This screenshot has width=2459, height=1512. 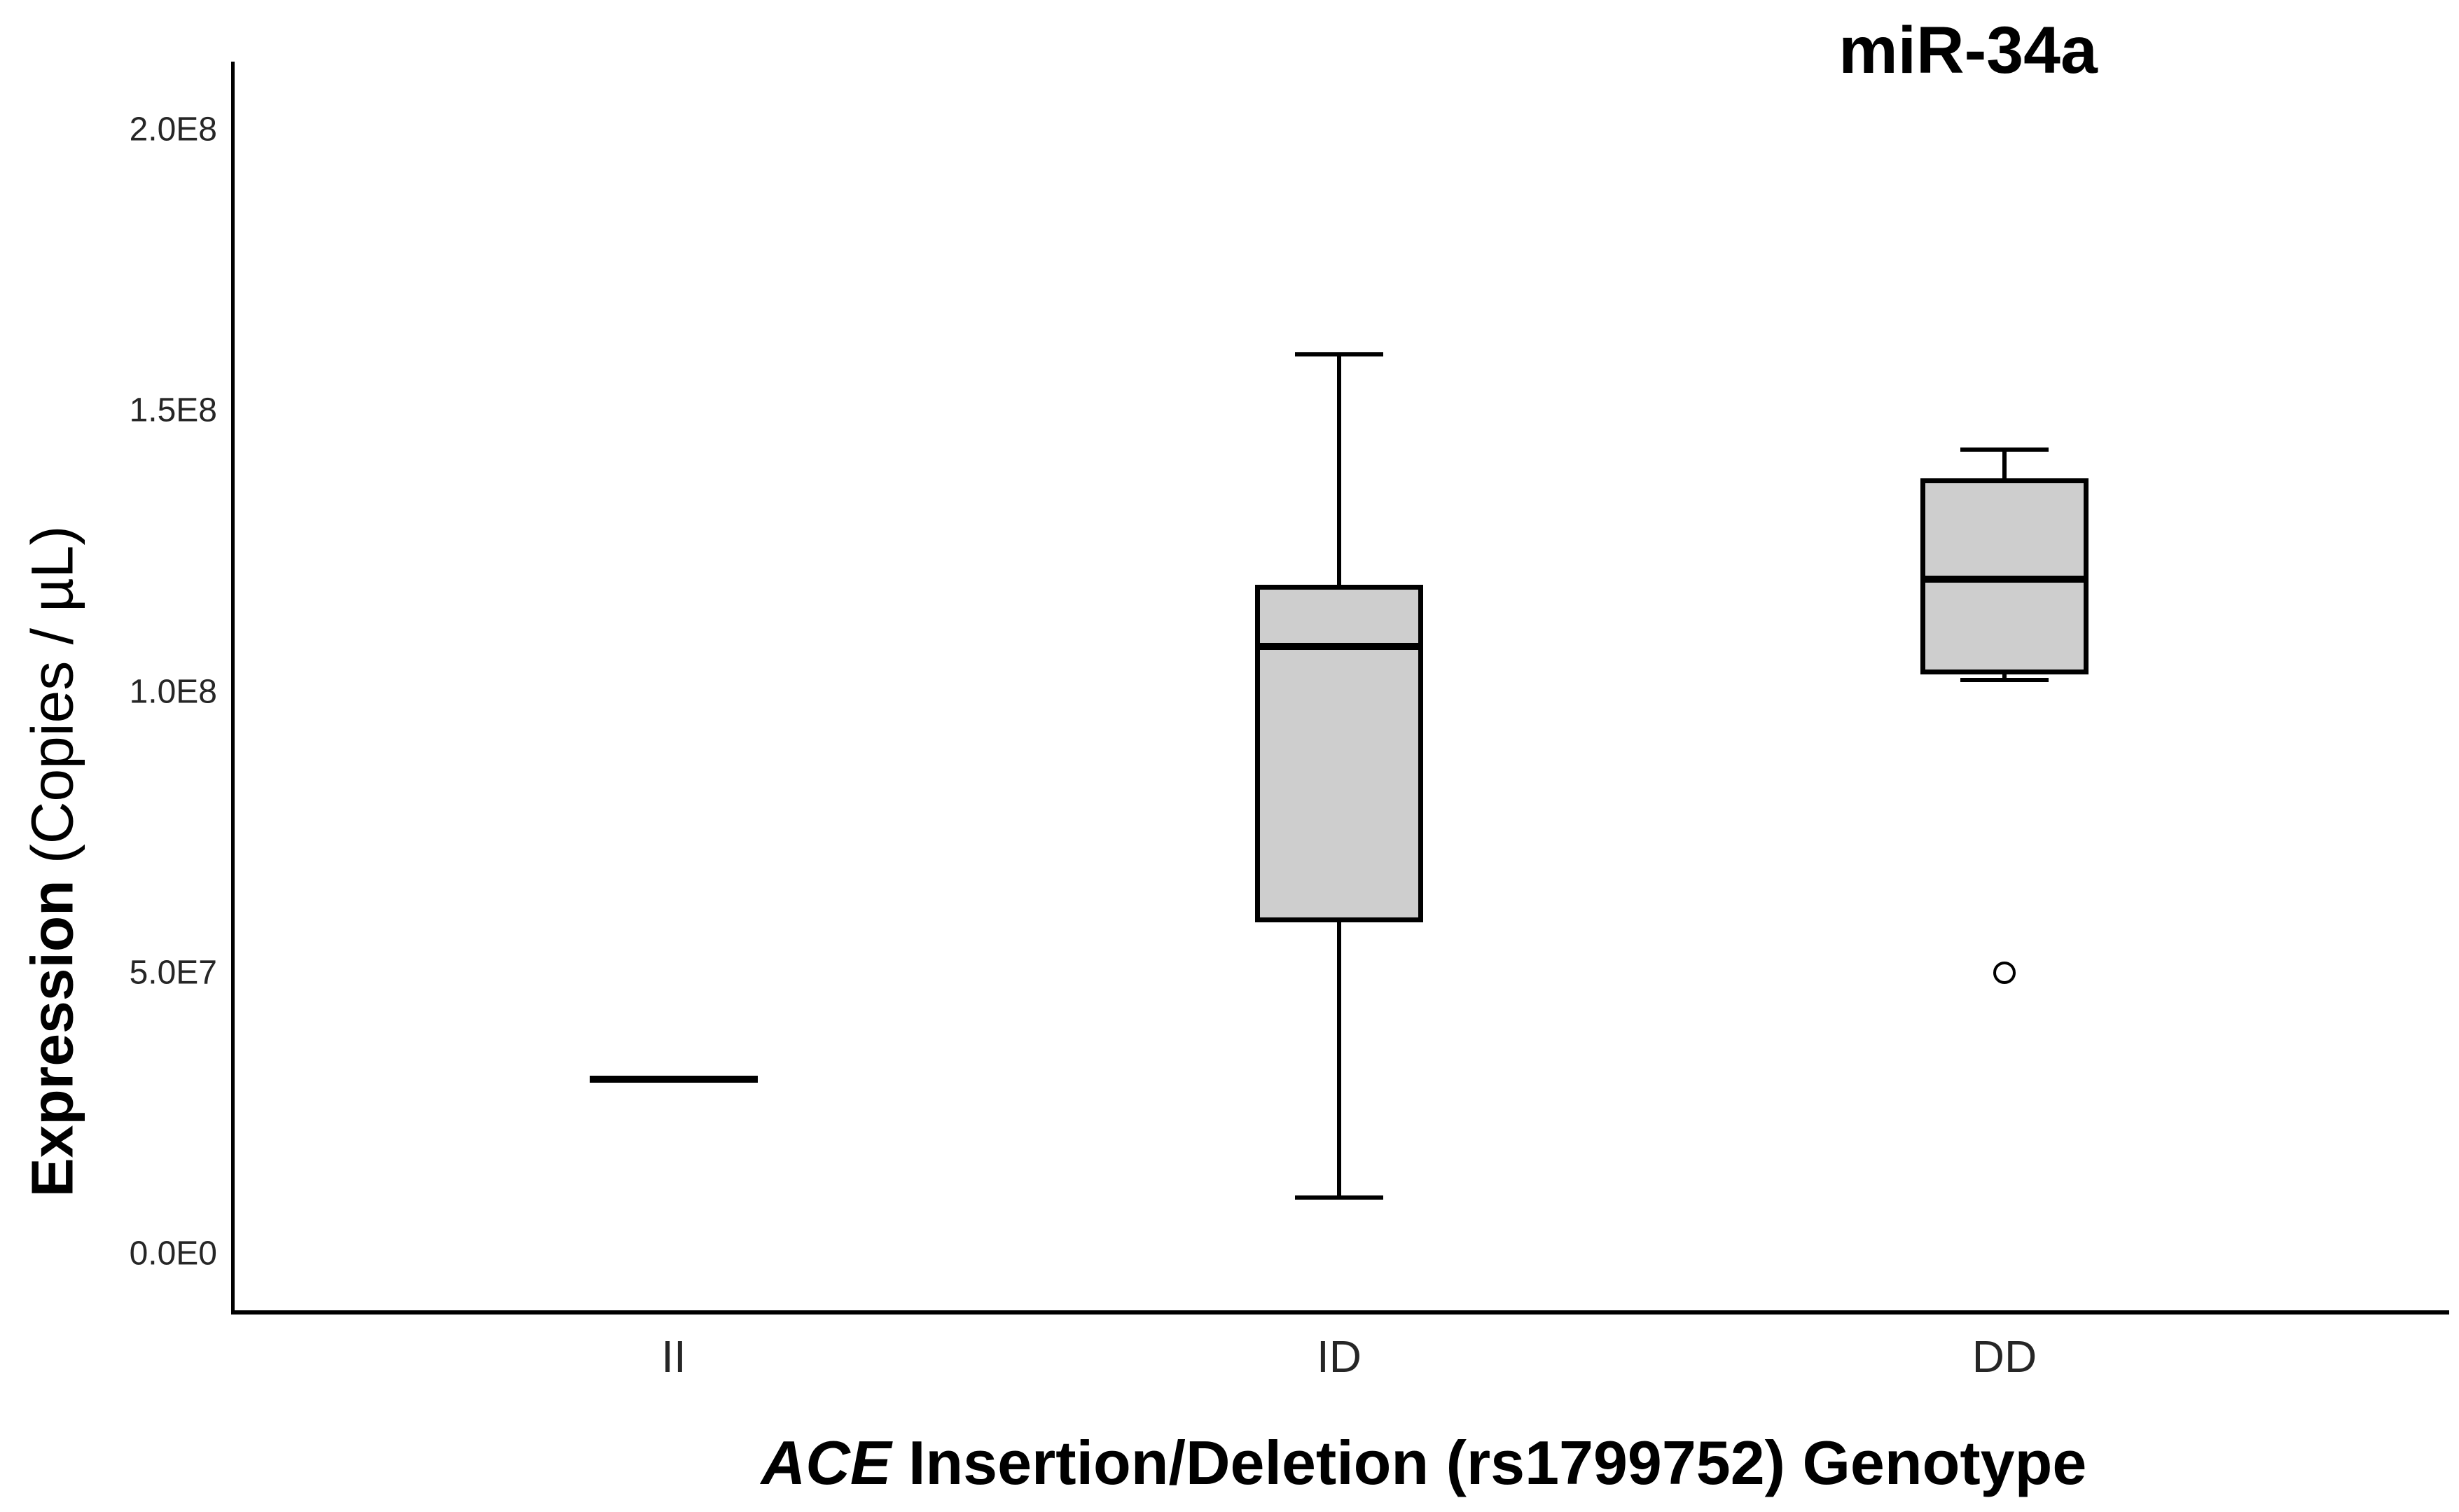 What do you see at coordinates (1489, 1463) in the screenshot?
I see `x-axis-title-rest: Insertion/Deletion (rs1799752) Genotype` at bounding box center [1489, 1463].